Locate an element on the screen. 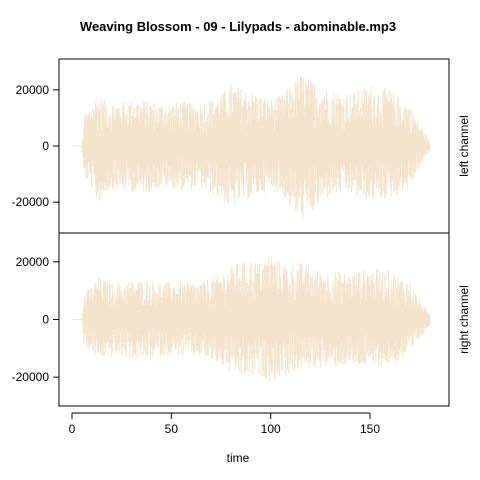  channel-label: right channel is located at coordinates (464, 319).